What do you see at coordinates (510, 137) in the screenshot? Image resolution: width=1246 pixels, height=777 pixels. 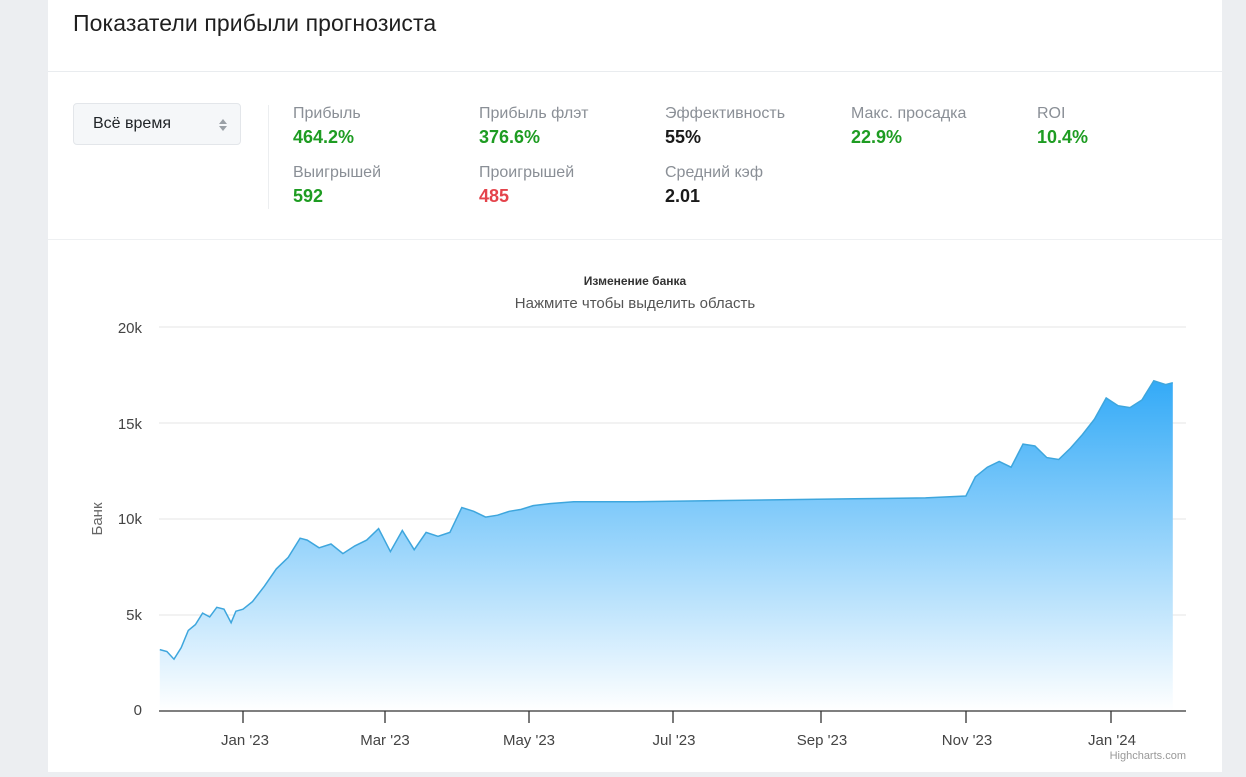 I see `stat-value: 376.6%` at bounding box center [510, 137].